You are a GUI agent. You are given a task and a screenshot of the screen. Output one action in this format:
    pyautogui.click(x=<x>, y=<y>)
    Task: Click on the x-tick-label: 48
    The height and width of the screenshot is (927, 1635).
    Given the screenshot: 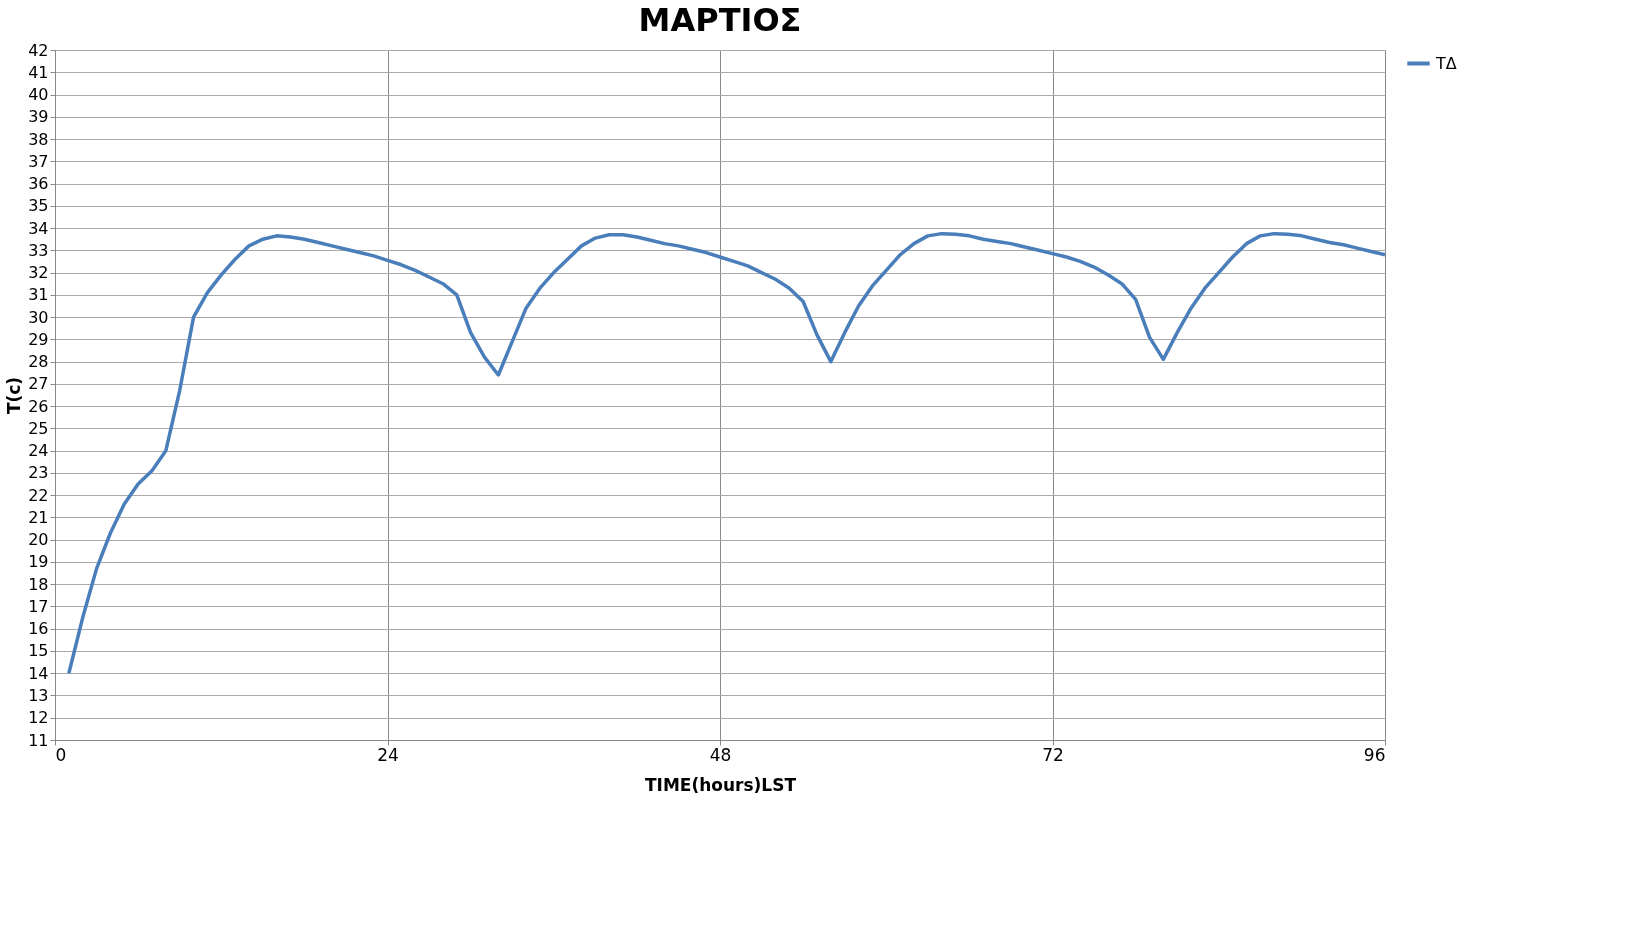 What is the action you would take?
    pyautogui.click(x=720, y=754)
    